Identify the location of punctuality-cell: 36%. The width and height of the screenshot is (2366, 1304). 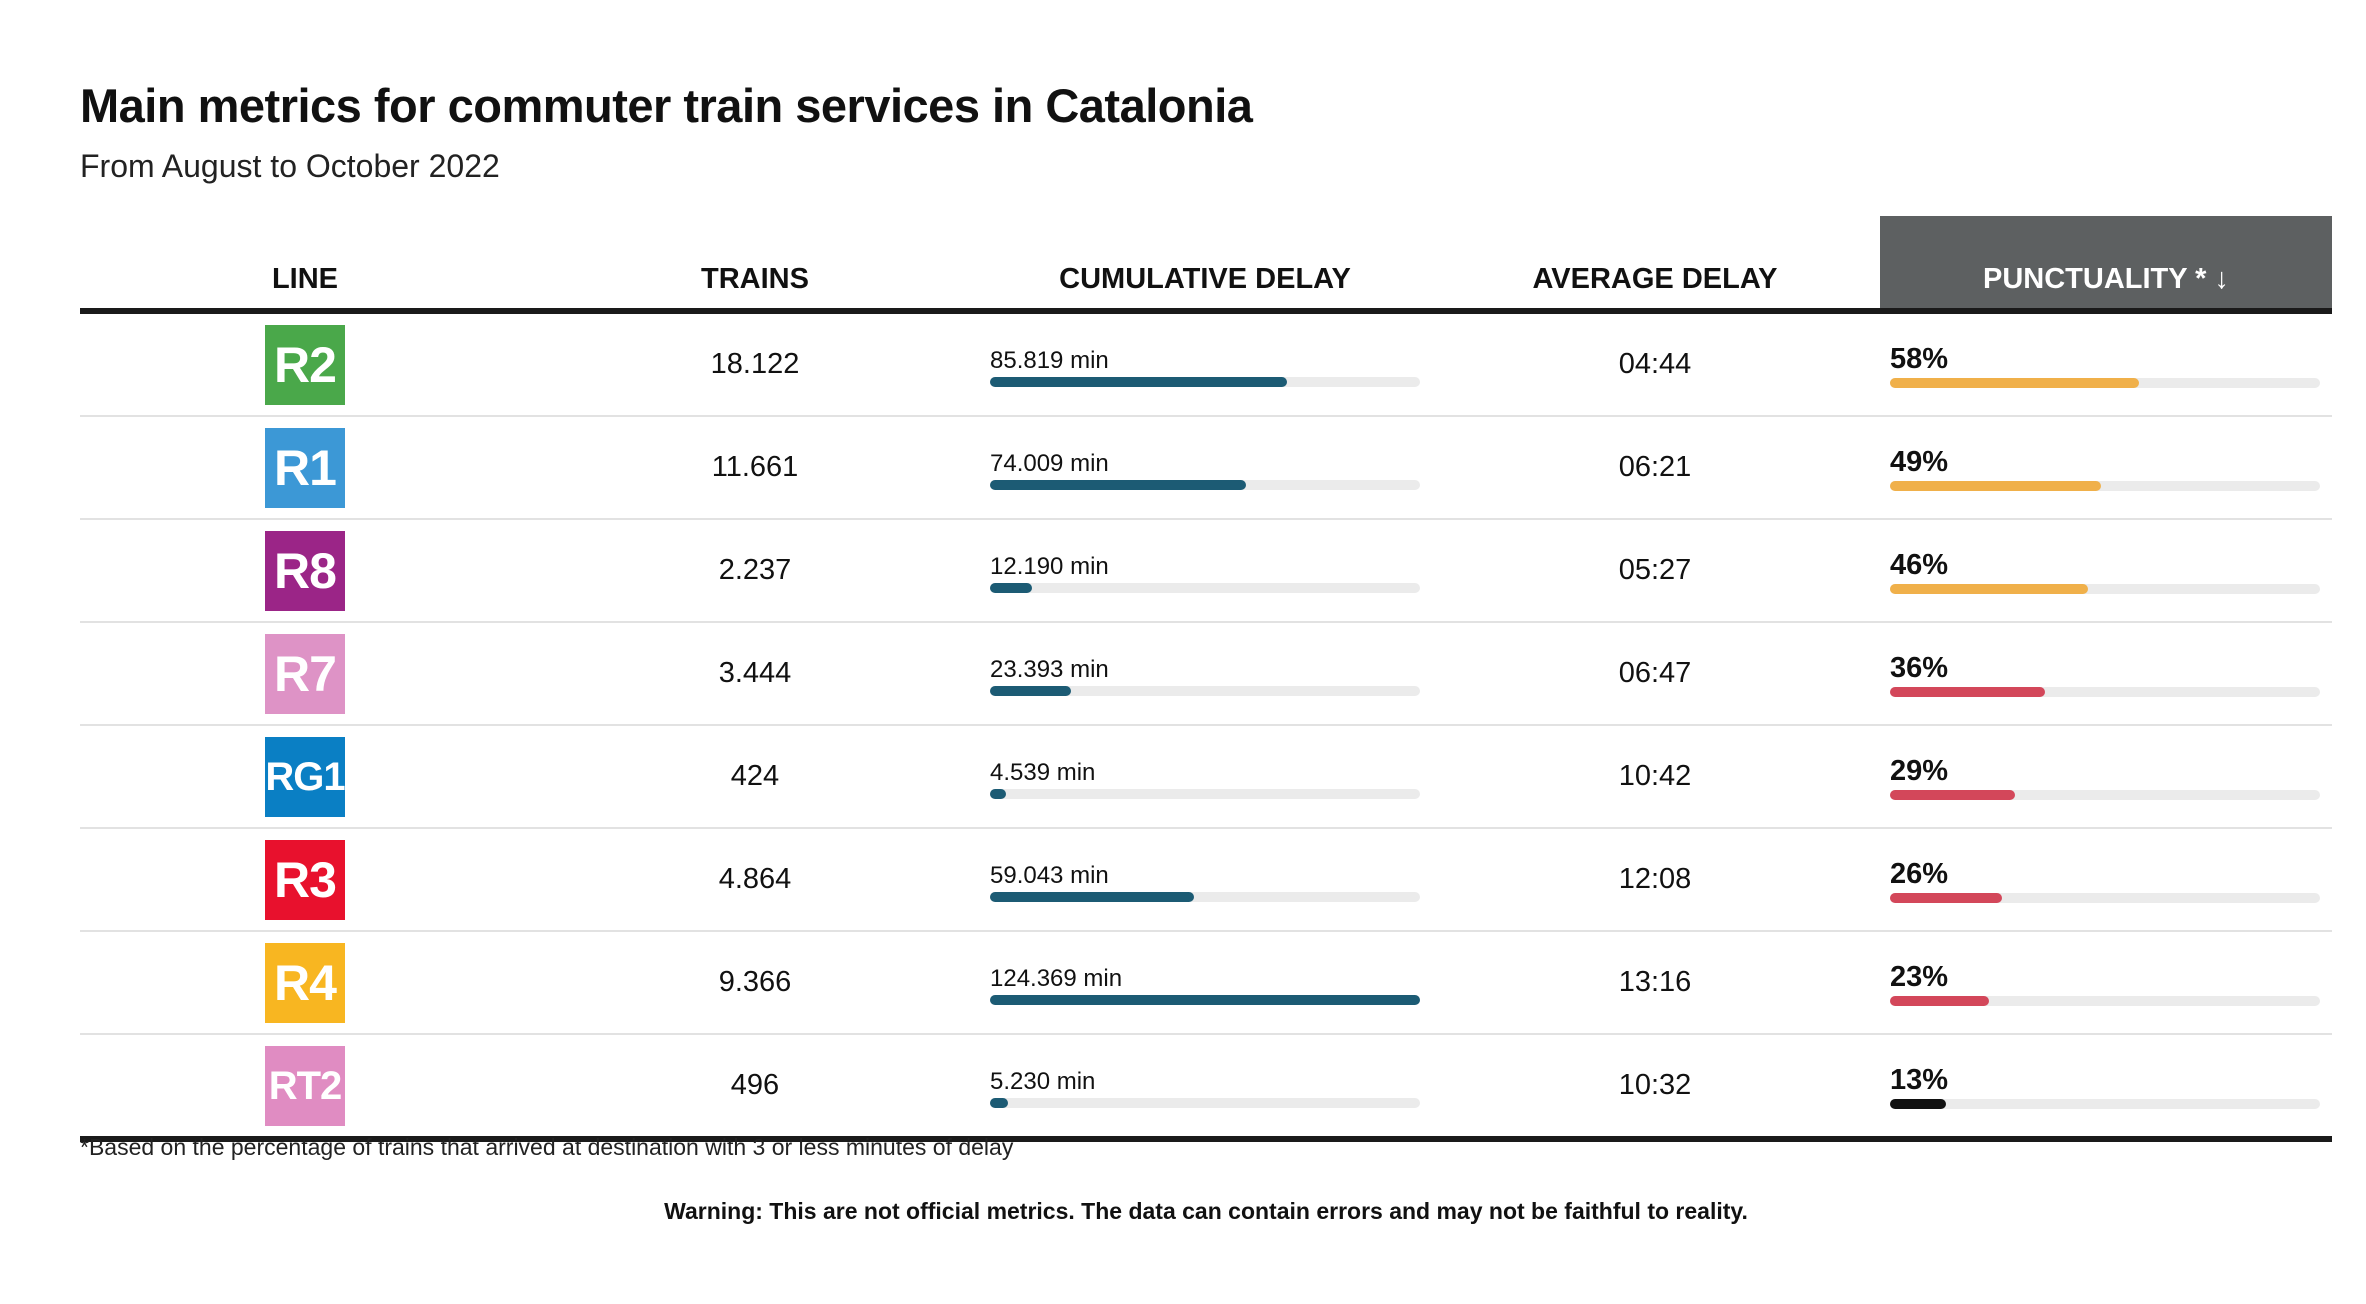
(2106, 674).